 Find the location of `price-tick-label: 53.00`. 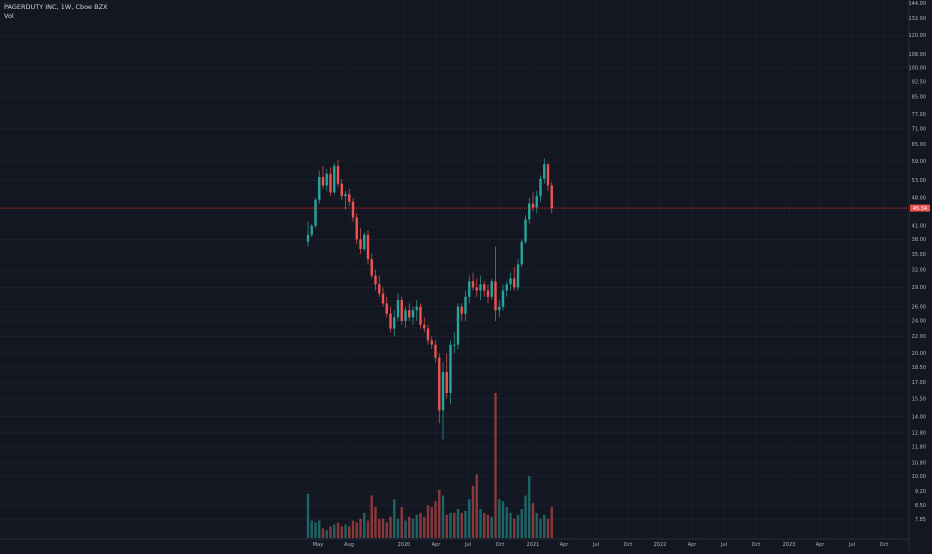

price-tick-label: 53.00 is located at coordinates (919, 181).